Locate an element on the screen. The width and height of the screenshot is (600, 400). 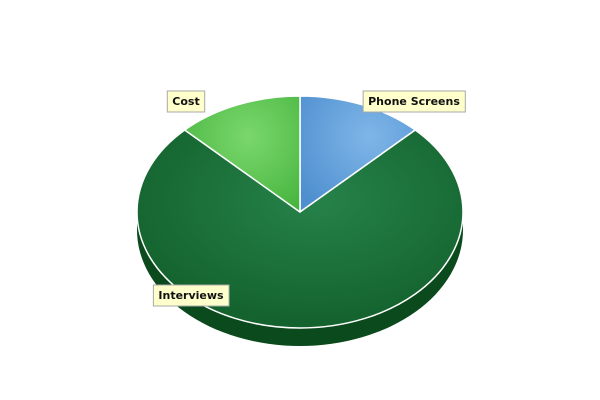
pie-label-box-cost is located at coordinates (186, 101).